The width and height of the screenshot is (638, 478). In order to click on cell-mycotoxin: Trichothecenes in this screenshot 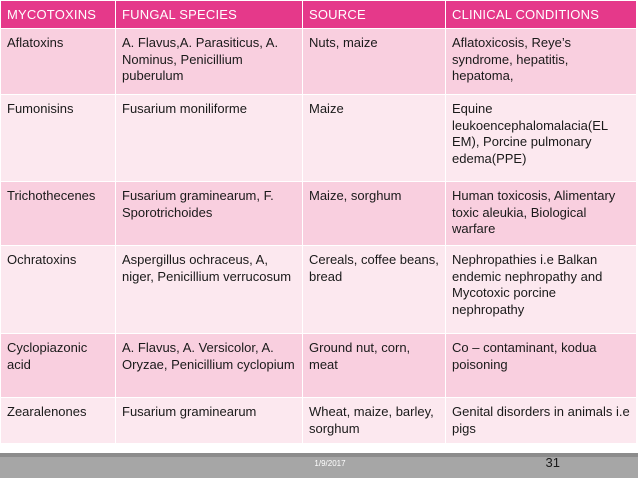, I will do `click(58, 213)`.